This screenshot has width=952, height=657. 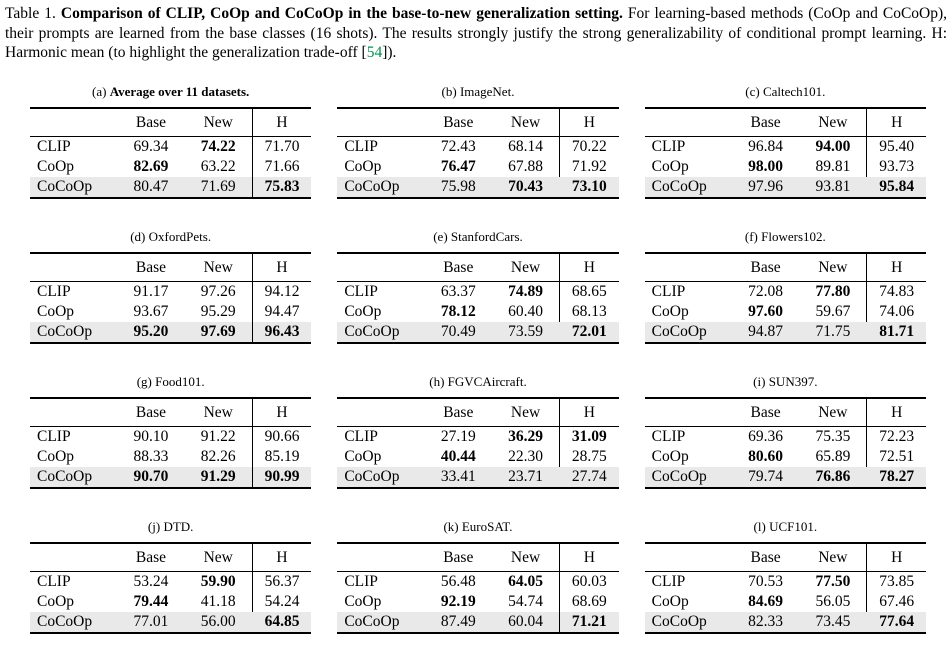 What do you see at coordinates (478, 146) in the screenshot?
I see `table-row-clip: CLIP 72.43 68.14 70.22` at bounding box center [478, 146].